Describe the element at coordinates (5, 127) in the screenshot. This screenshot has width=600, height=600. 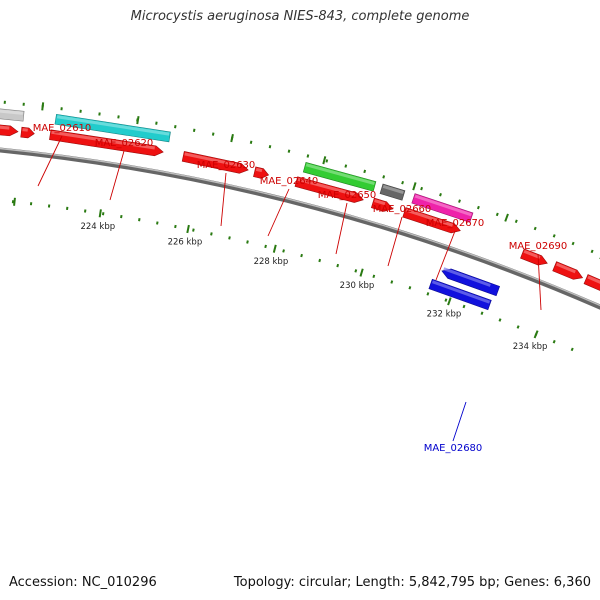
I see `feature-cds-partial-shine` at that location.